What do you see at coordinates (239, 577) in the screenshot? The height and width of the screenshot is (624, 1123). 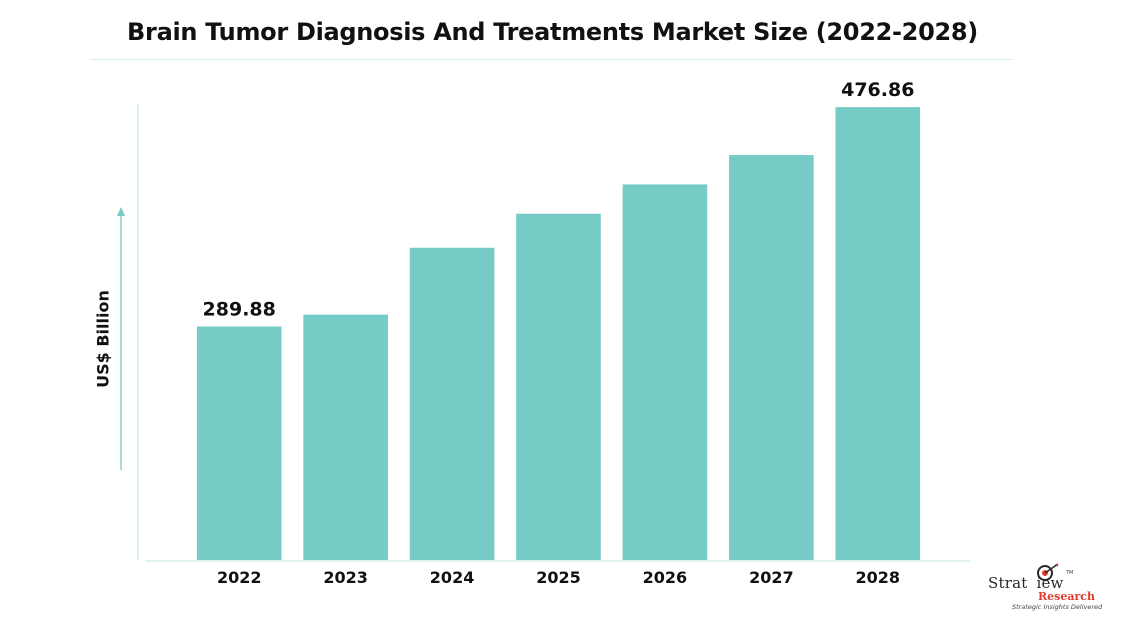 I see `x-tick-2022: 2022` at bounding box center [239, 577].